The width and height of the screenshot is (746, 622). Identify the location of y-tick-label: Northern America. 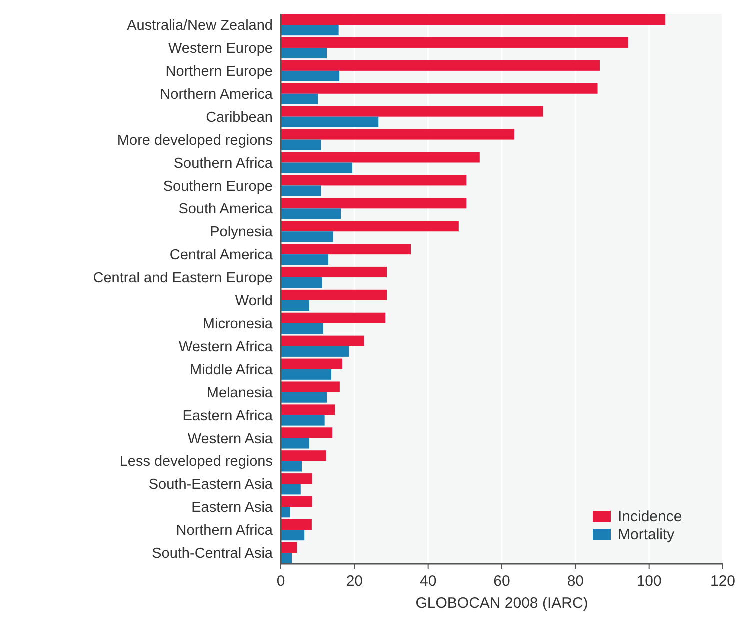
(217, 94).